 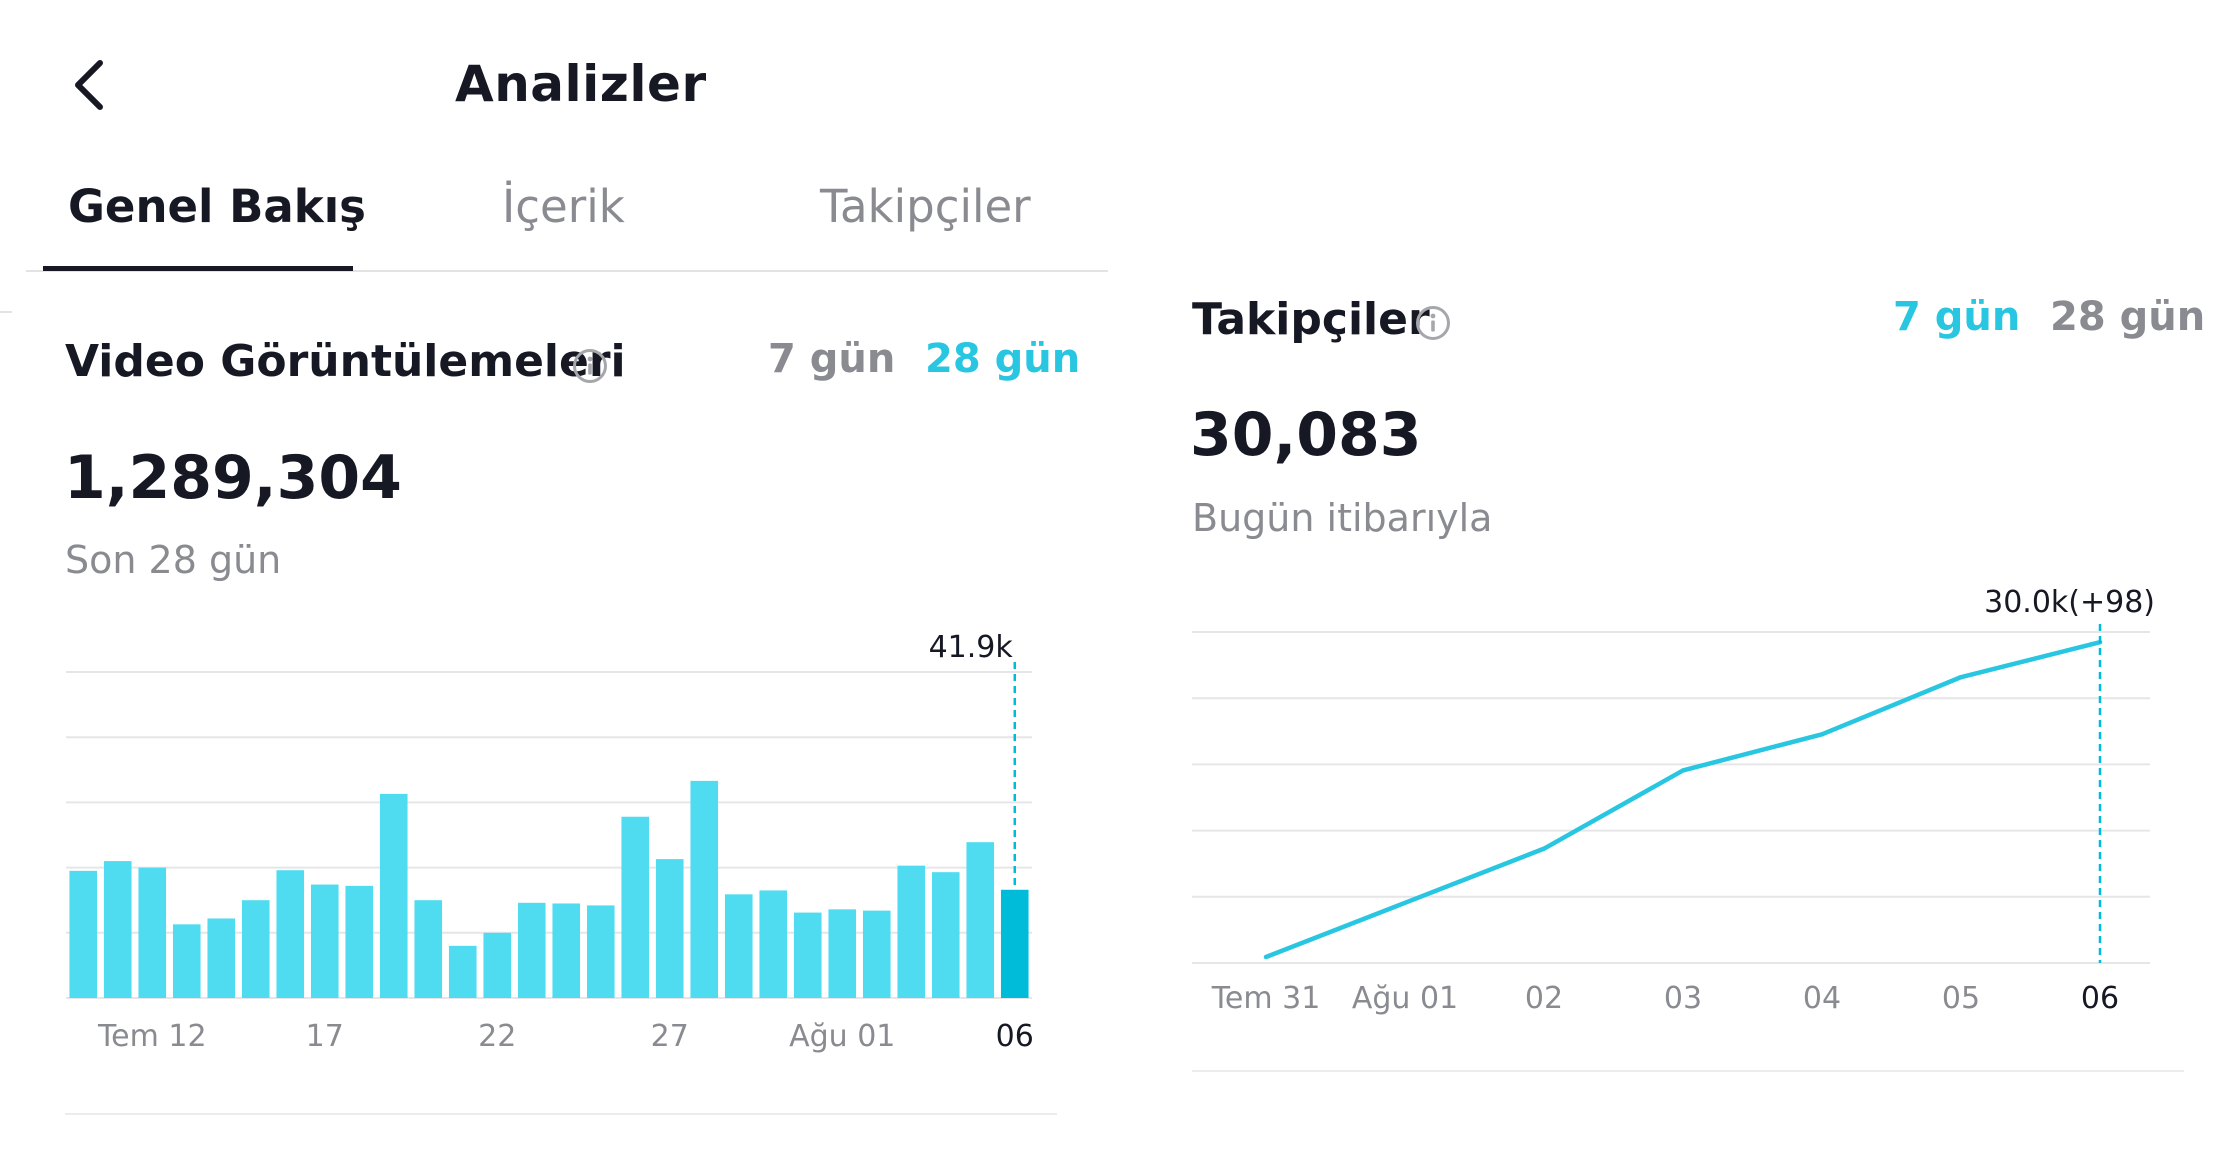 What do you see at coordinates (345, 361) in the screenshot?
I see `views-title: Video Görüntülemeleri` at bounding box center [345, 361].